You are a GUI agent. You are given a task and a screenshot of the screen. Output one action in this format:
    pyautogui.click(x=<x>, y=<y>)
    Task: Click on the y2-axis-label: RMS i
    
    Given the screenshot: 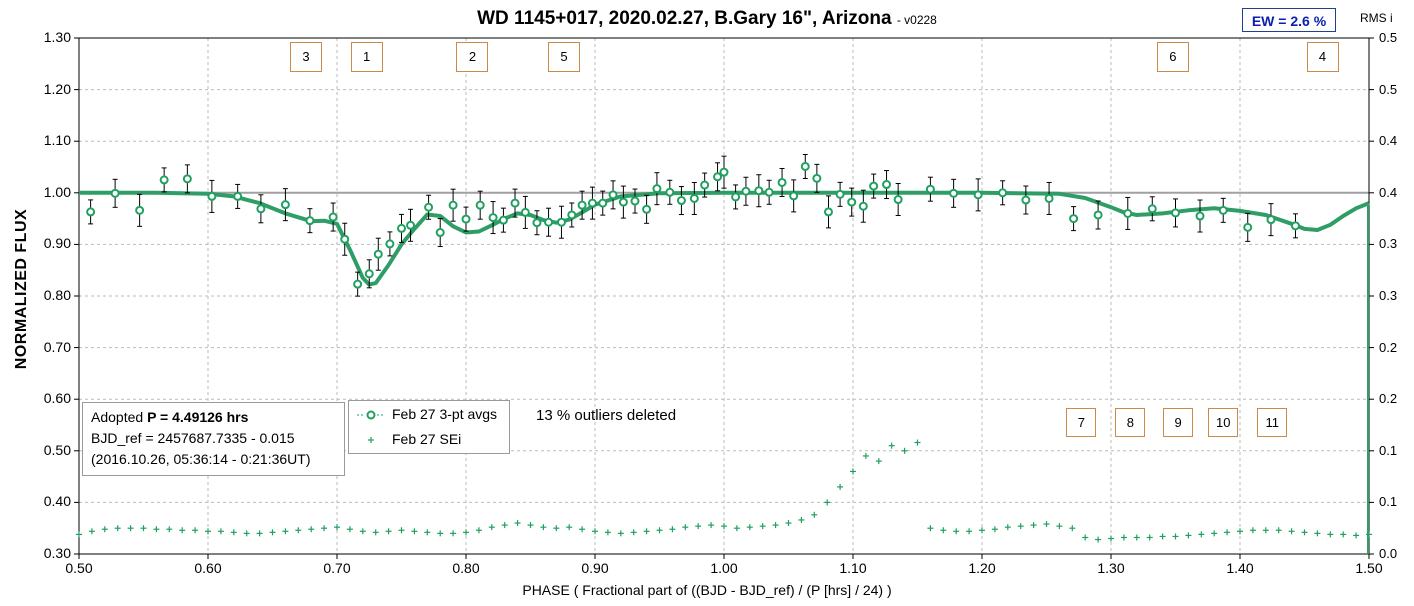 What is the action you would take?
    pyautogui.click(x=1376, y=18)
    